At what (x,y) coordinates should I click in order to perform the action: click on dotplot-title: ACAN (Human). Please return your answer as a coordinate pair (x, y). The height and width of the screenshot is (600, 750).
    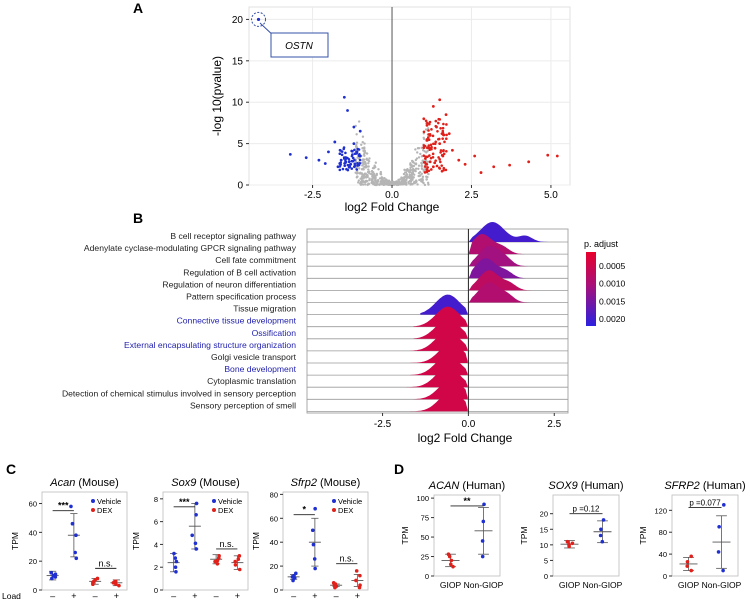
    Looking at the image, I should click on (466, 486).